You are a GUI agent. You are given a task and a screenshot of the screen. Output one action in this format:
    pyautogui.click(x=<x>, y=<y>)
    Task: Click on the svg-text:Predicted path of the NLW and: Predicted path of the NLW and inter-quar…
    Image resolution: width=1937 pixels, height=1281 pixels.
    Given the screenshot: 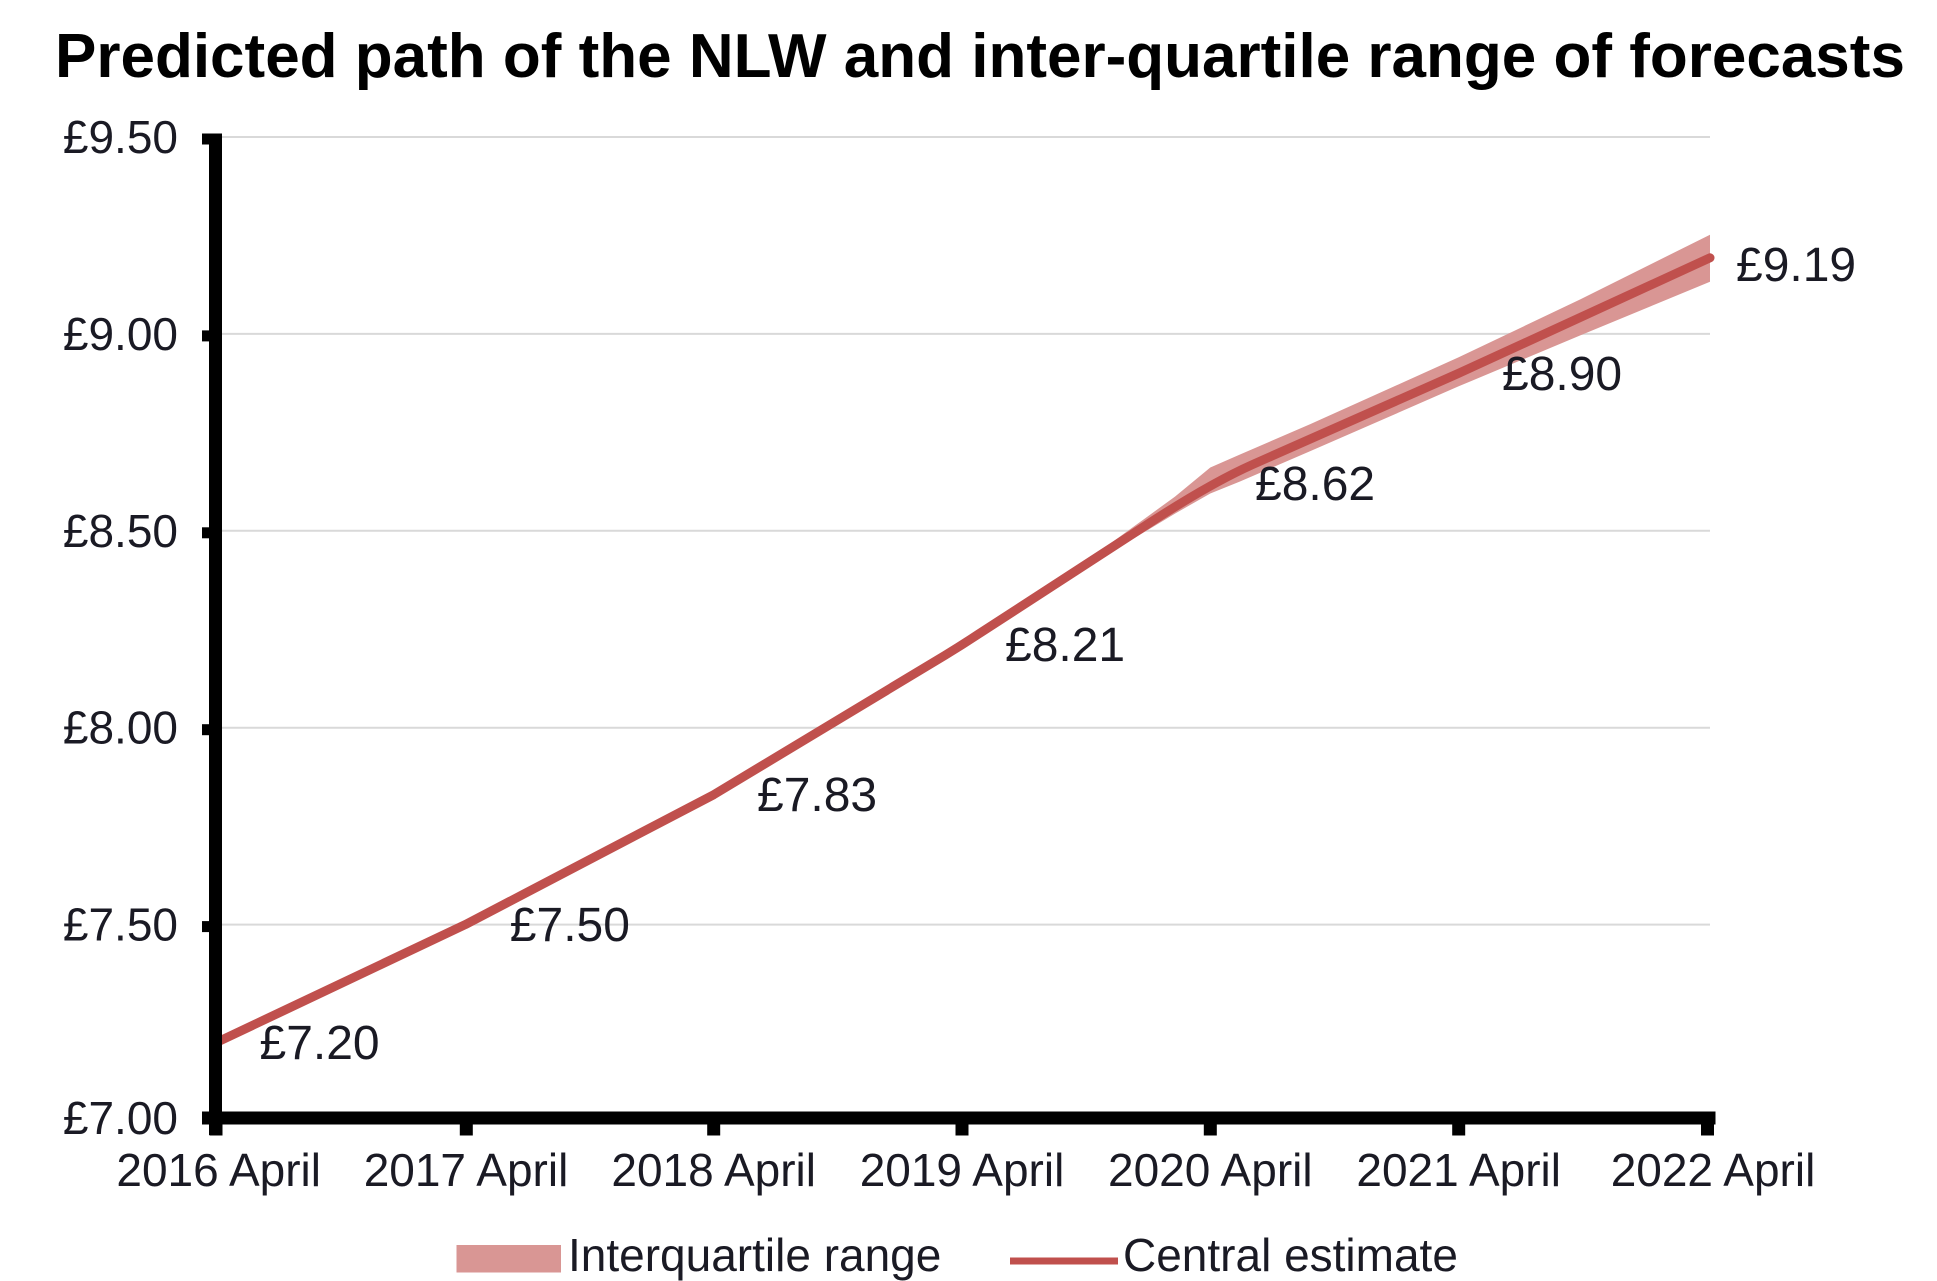 What is the action you would take?
    pyautogui.click(x=980, y=56)
    